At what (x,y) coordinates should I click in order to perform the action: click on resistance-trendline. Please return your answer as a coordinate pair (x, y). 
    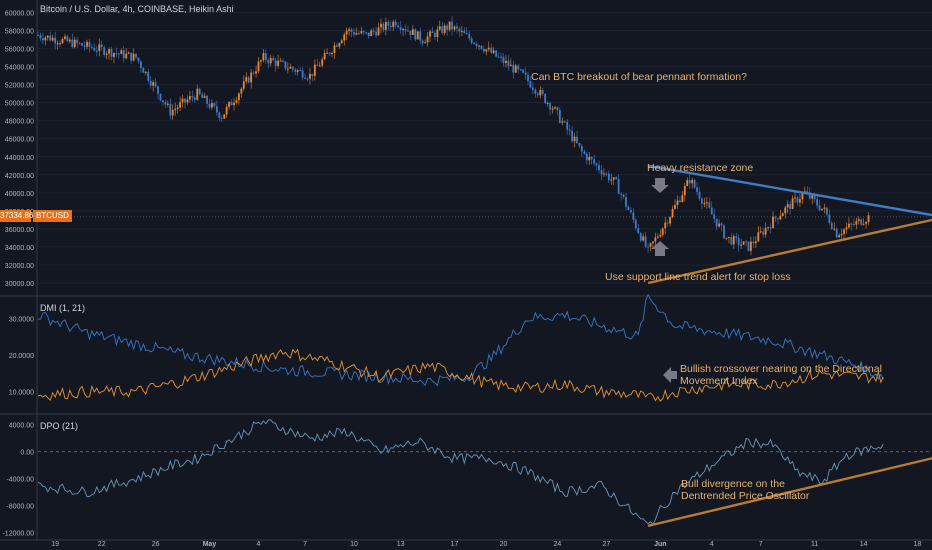
    Looking at the image, I should click on (789, 190).